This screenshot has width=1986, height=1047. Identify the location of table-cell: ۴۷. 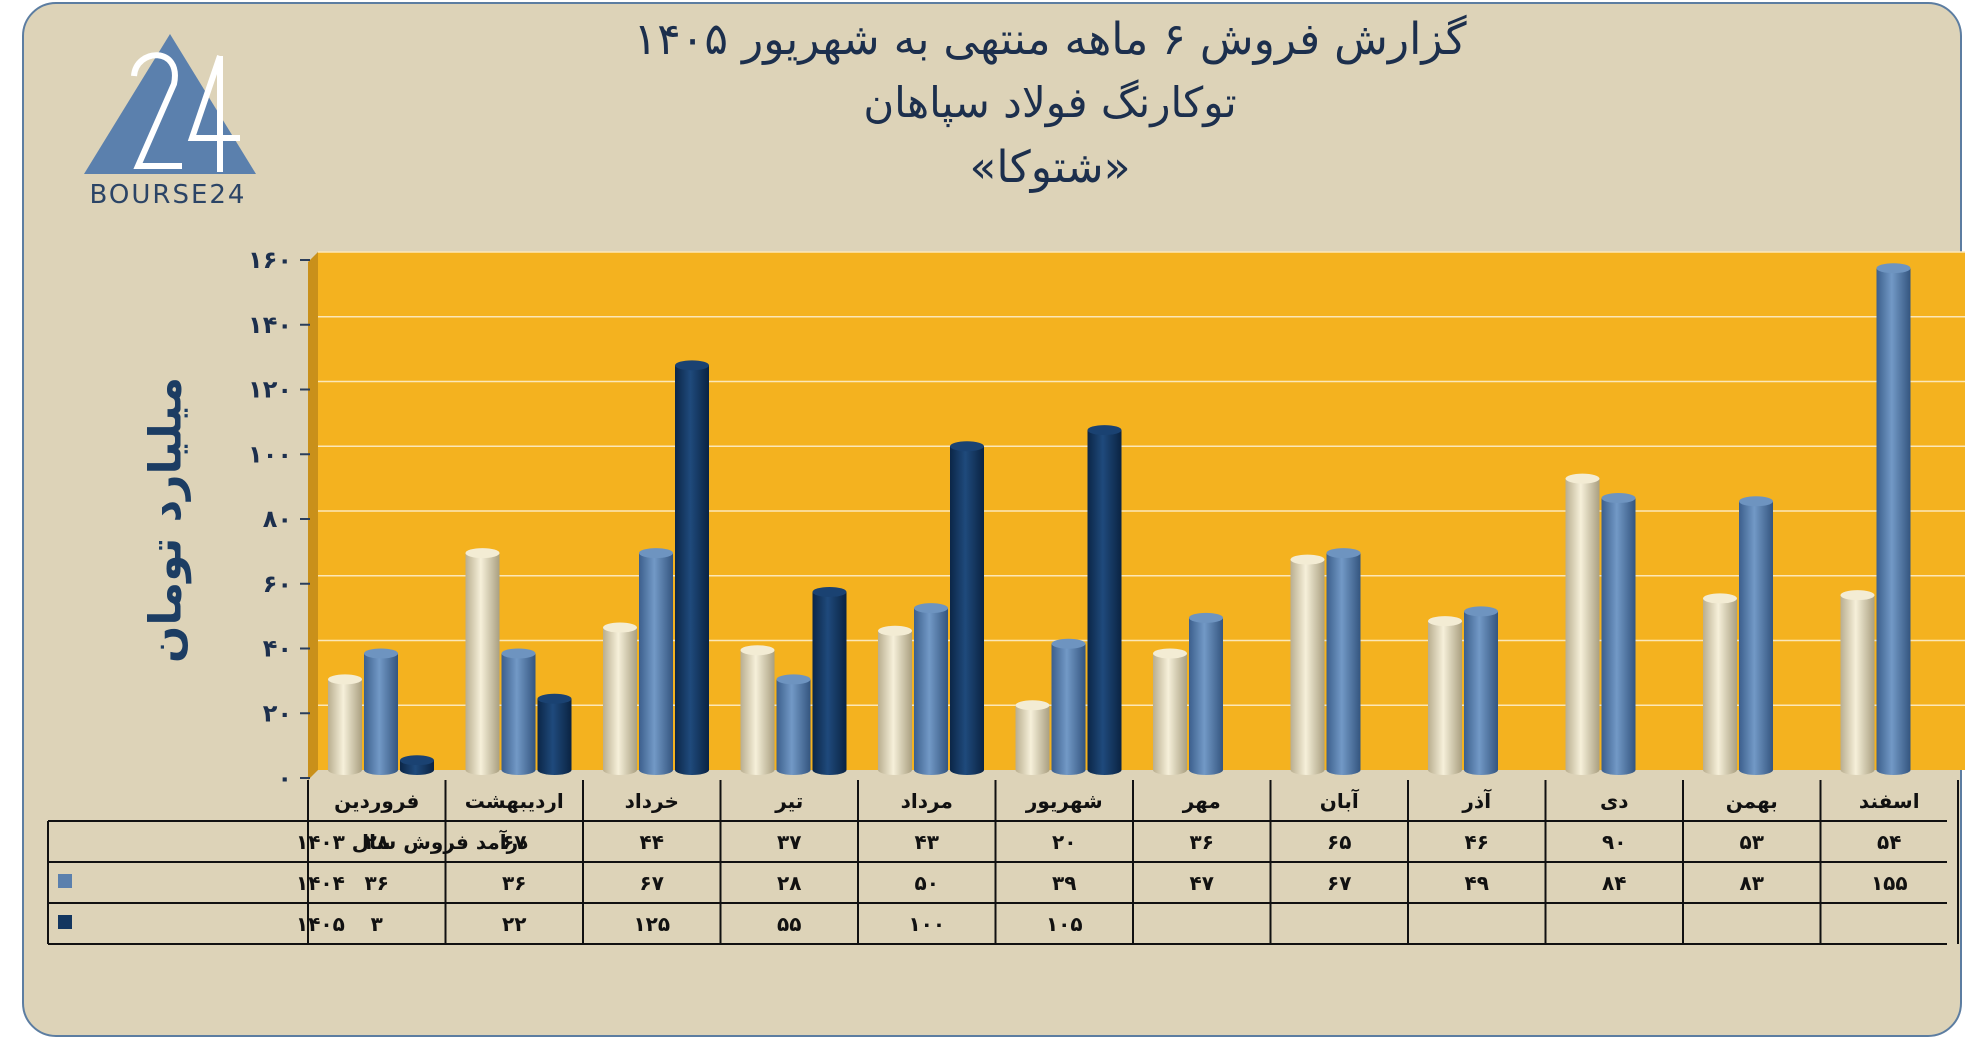
(1202, 883).